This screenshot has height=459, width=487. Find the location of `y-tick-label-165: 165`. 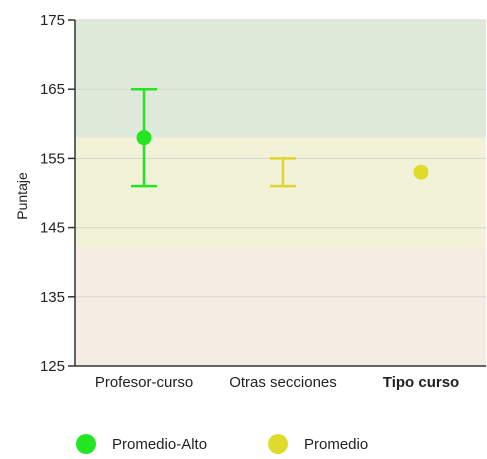

y-tick-label-165: 165 is located at coordinates (52, 89).